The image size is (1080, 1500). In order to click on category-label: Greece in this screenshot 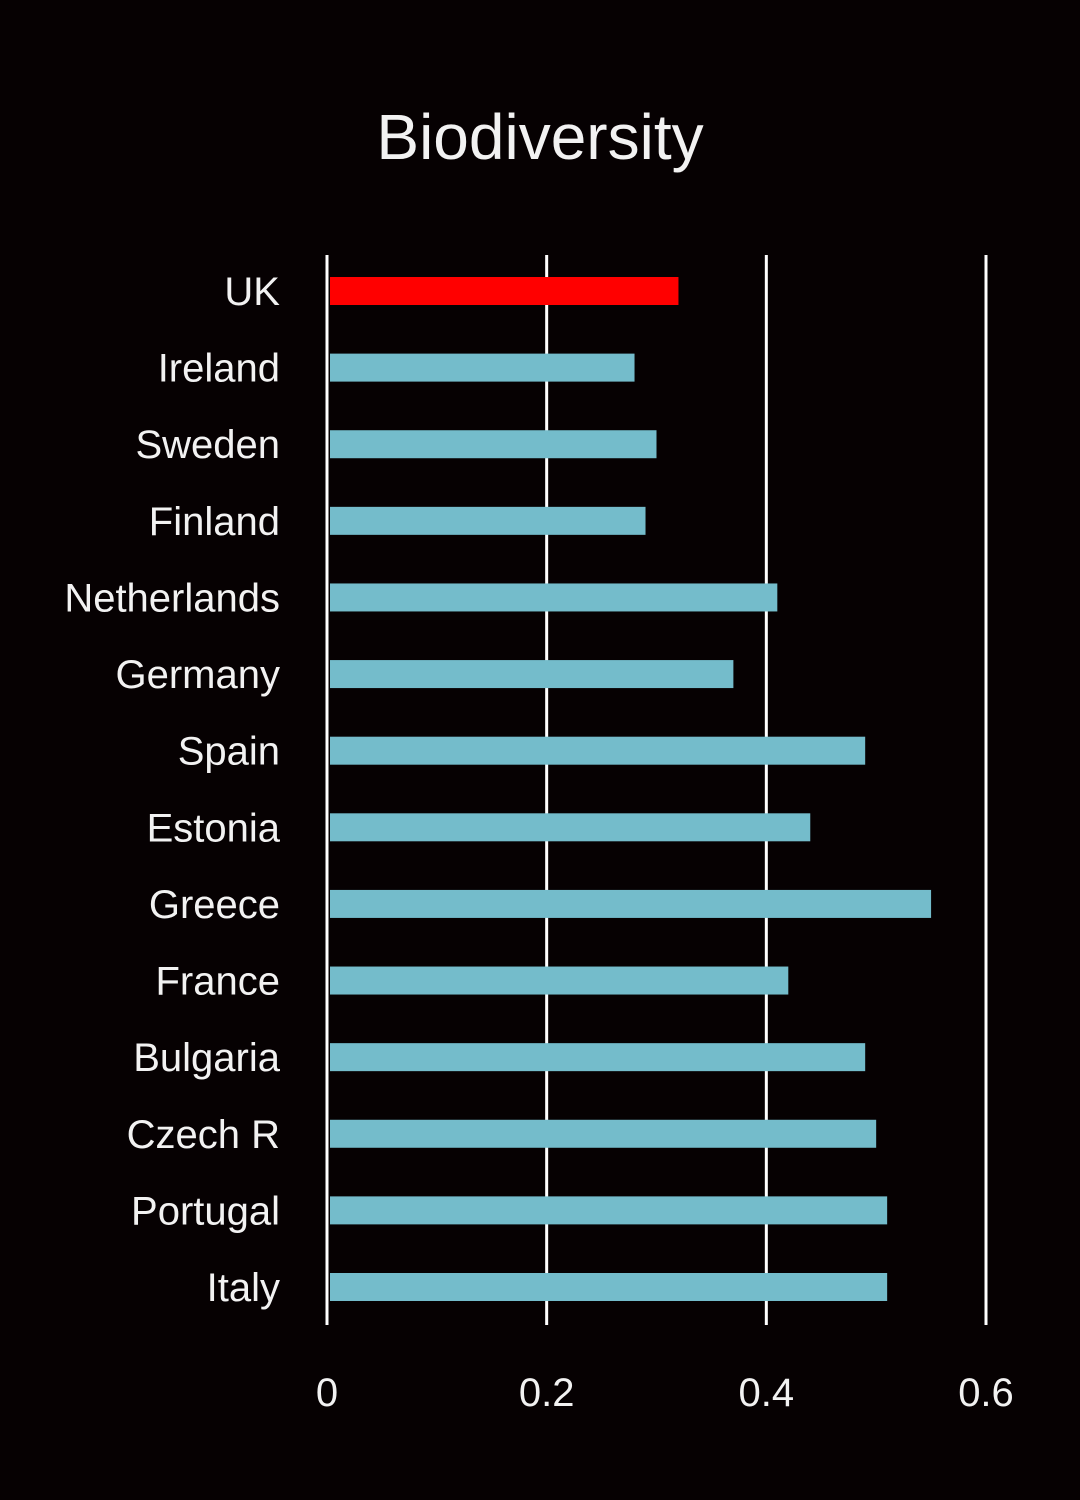, I will do `click(214, 905)`.